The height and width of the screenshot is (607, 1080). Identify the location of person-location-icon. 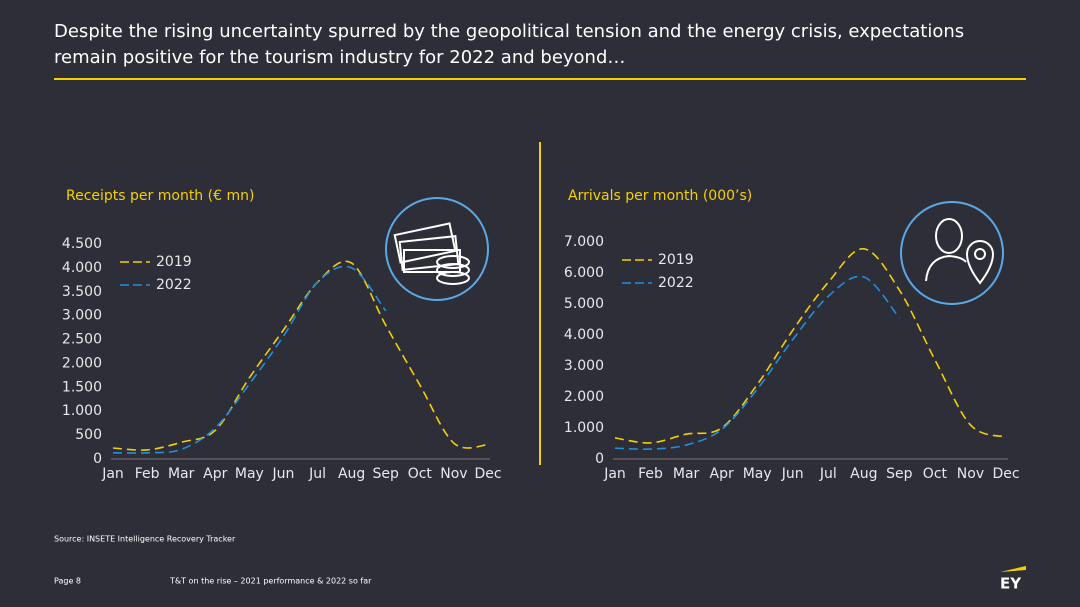
(952, 253).